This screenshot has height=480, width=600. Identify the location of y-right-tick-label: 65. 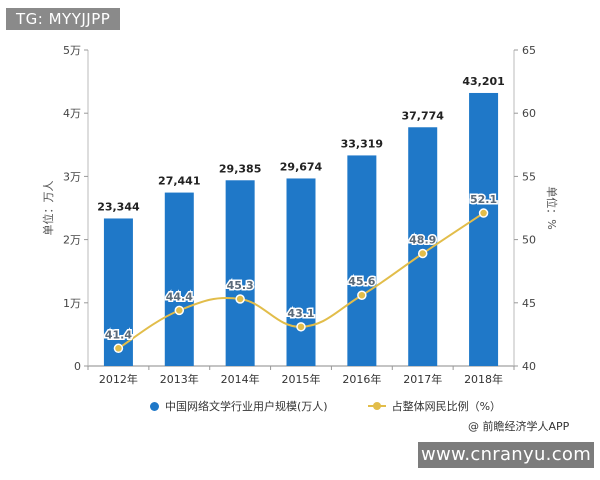
(529, 50).